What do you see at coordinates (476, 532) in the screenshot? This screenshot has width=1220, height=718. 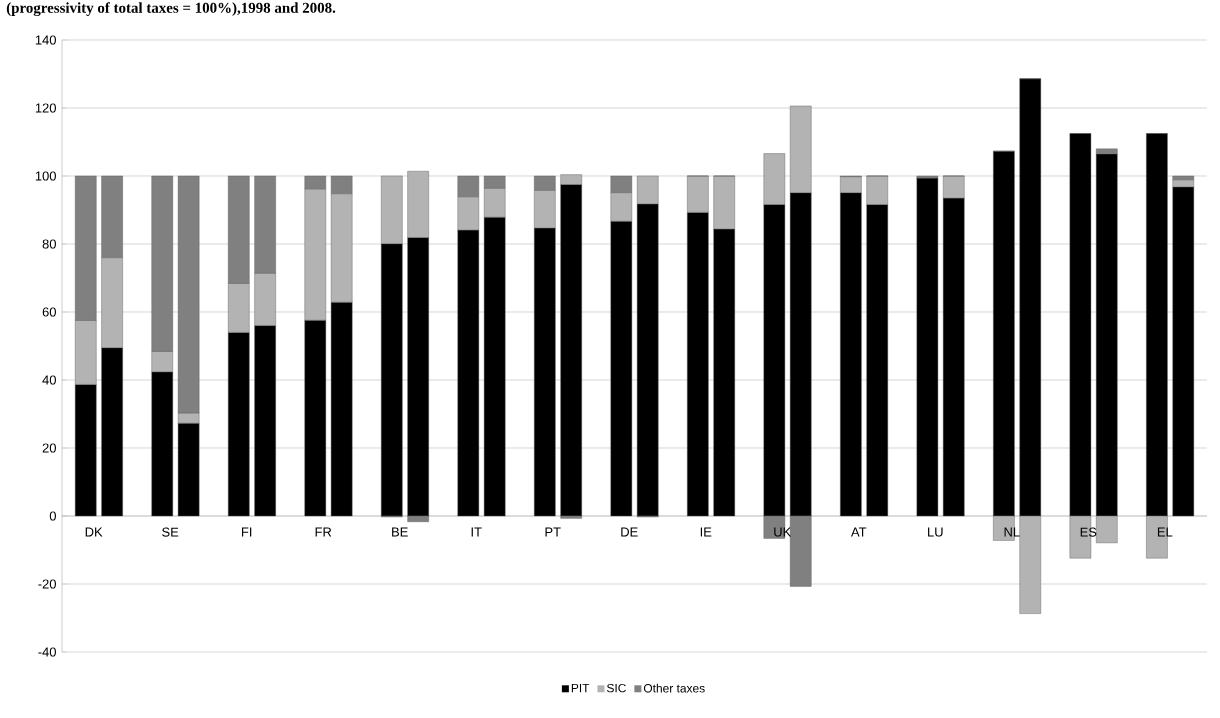 I see `x-tick-label: IT` at bounding box center [476, 532].